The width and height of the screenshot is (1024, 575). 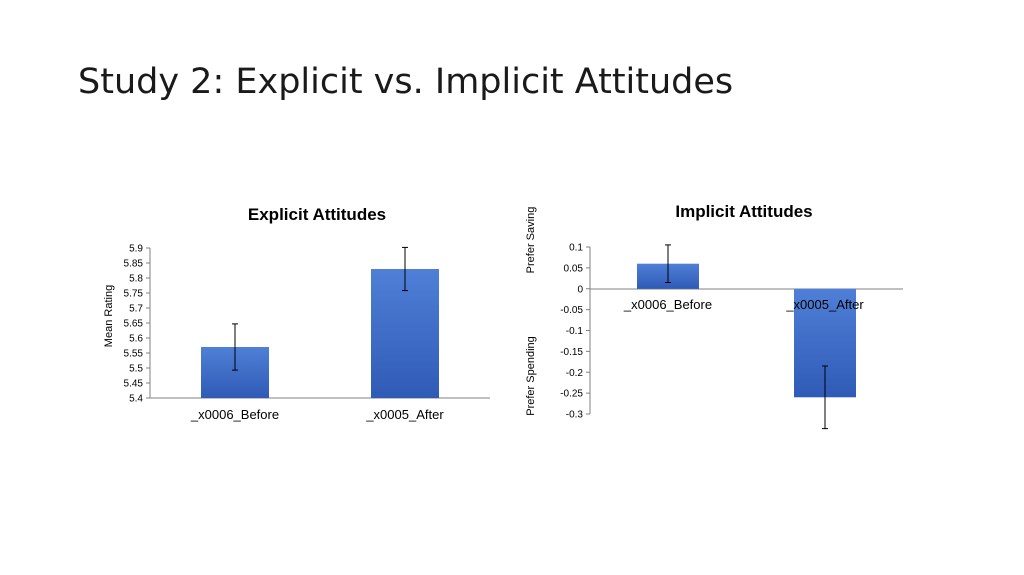 I want to click on implicit-y-axis-label-bottom: Prefer Spending, so click(x=531, y=376).